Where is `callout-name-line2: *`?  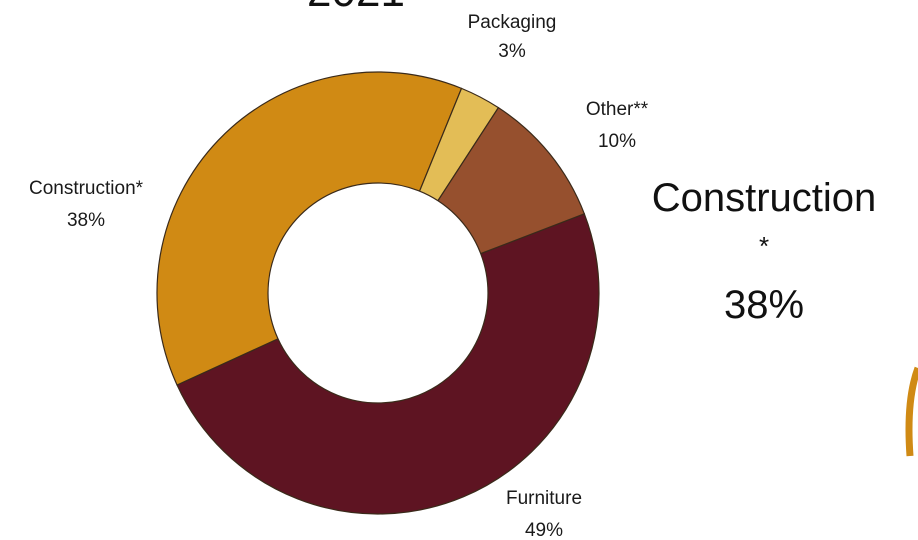
callout-name-line2: * is located at coordinates (764, 246).